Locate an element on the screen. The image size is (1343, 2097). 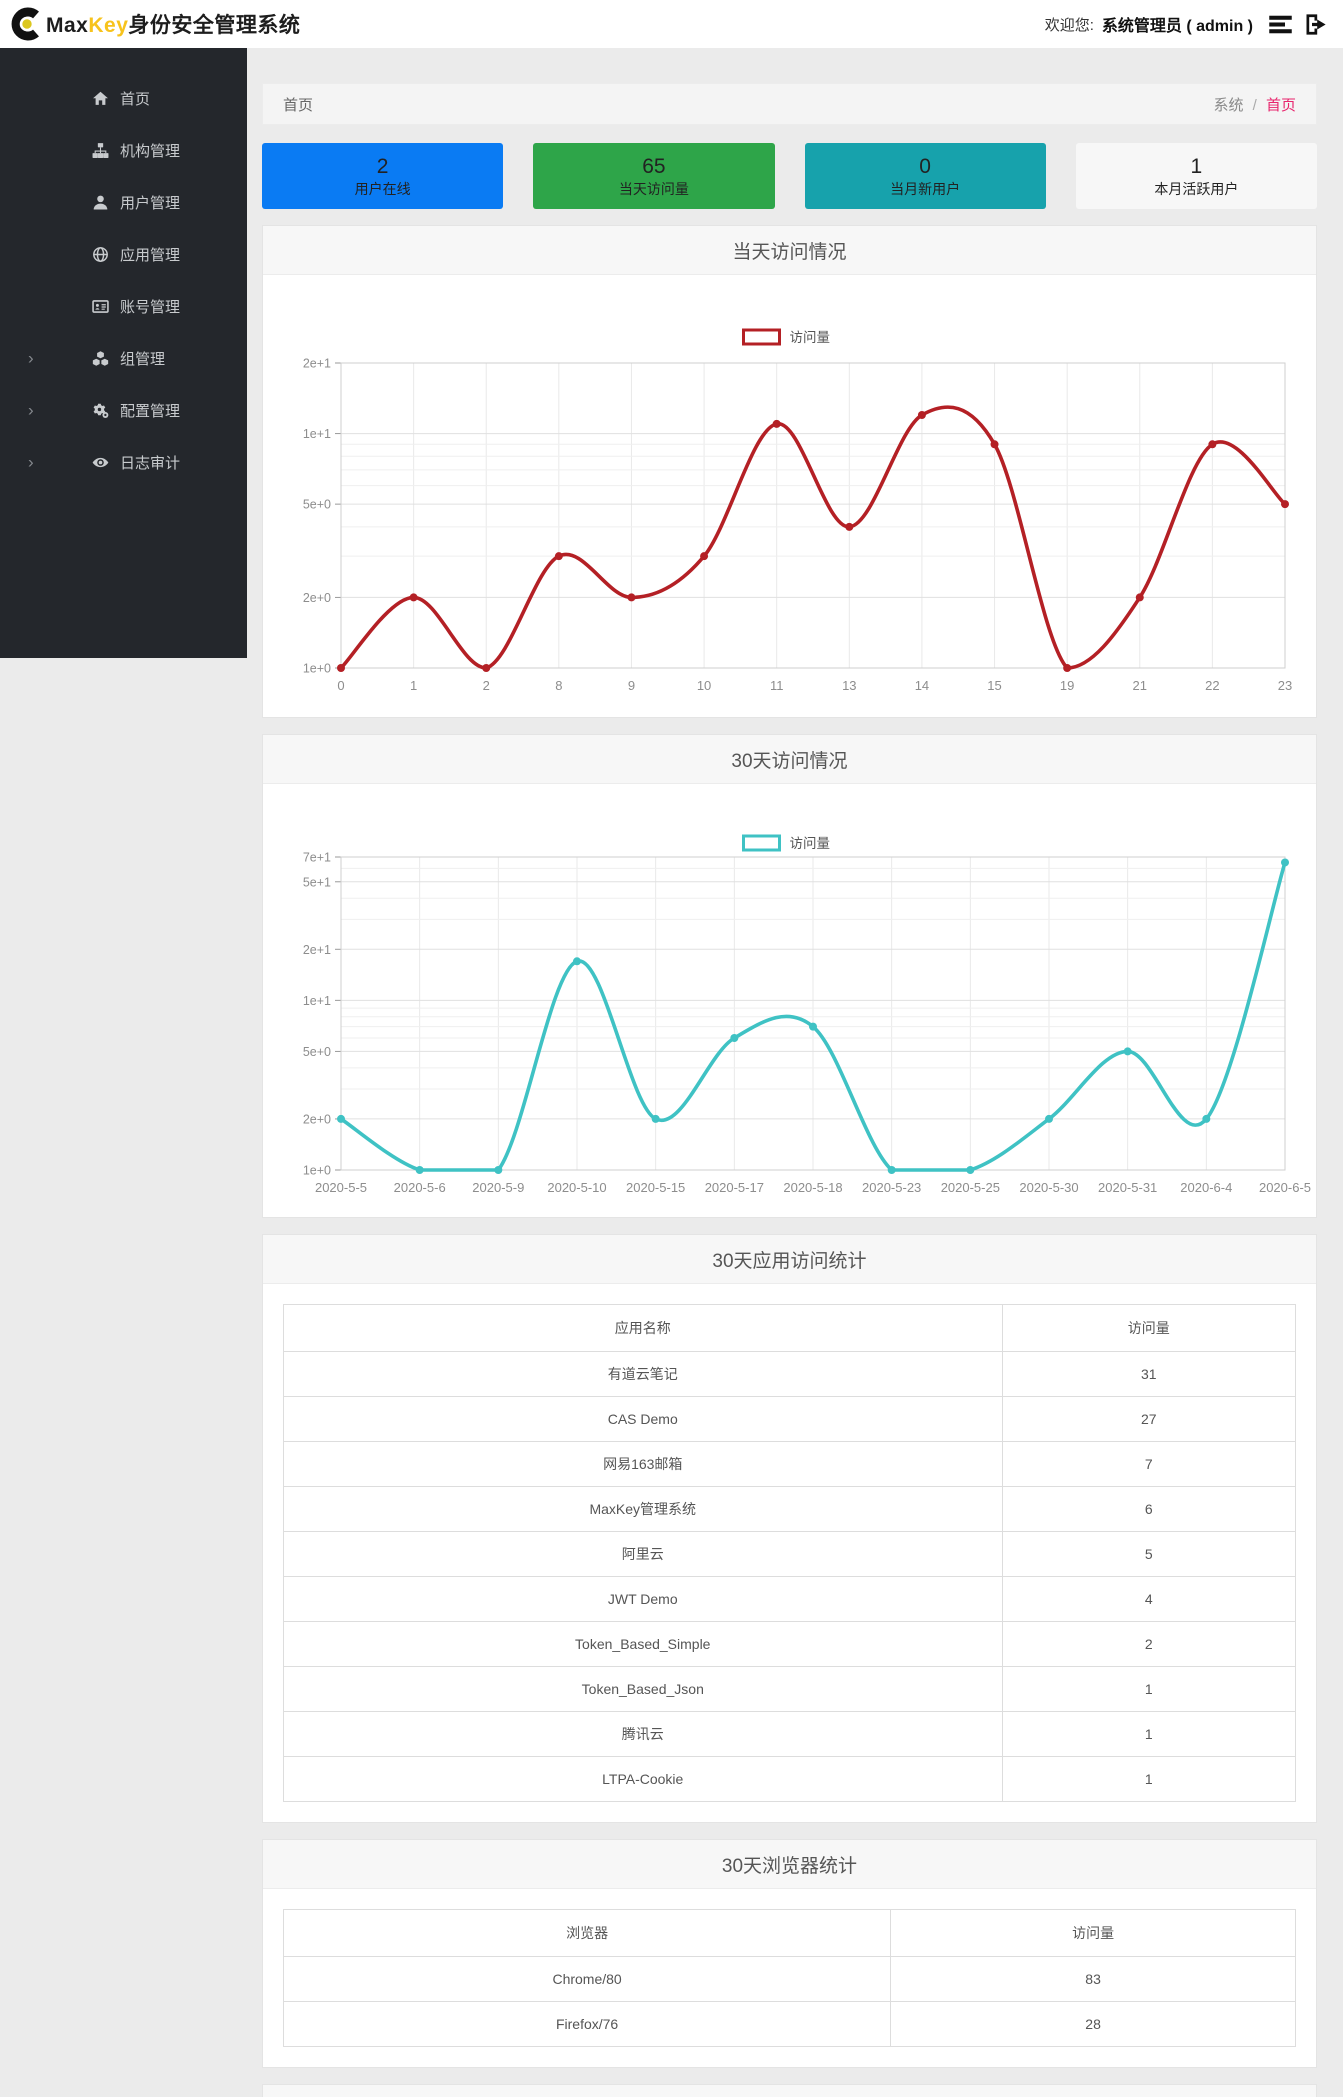
svg-text: 14 is located at coordinates (922, 685).